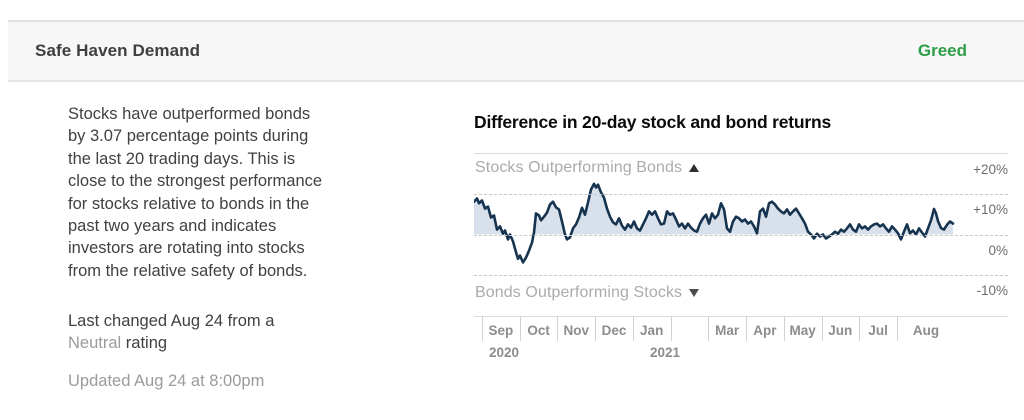  Describe the element at coordinates (990, 169) in the screenshot. I see `y-axis-label-20: +20%` at that location.